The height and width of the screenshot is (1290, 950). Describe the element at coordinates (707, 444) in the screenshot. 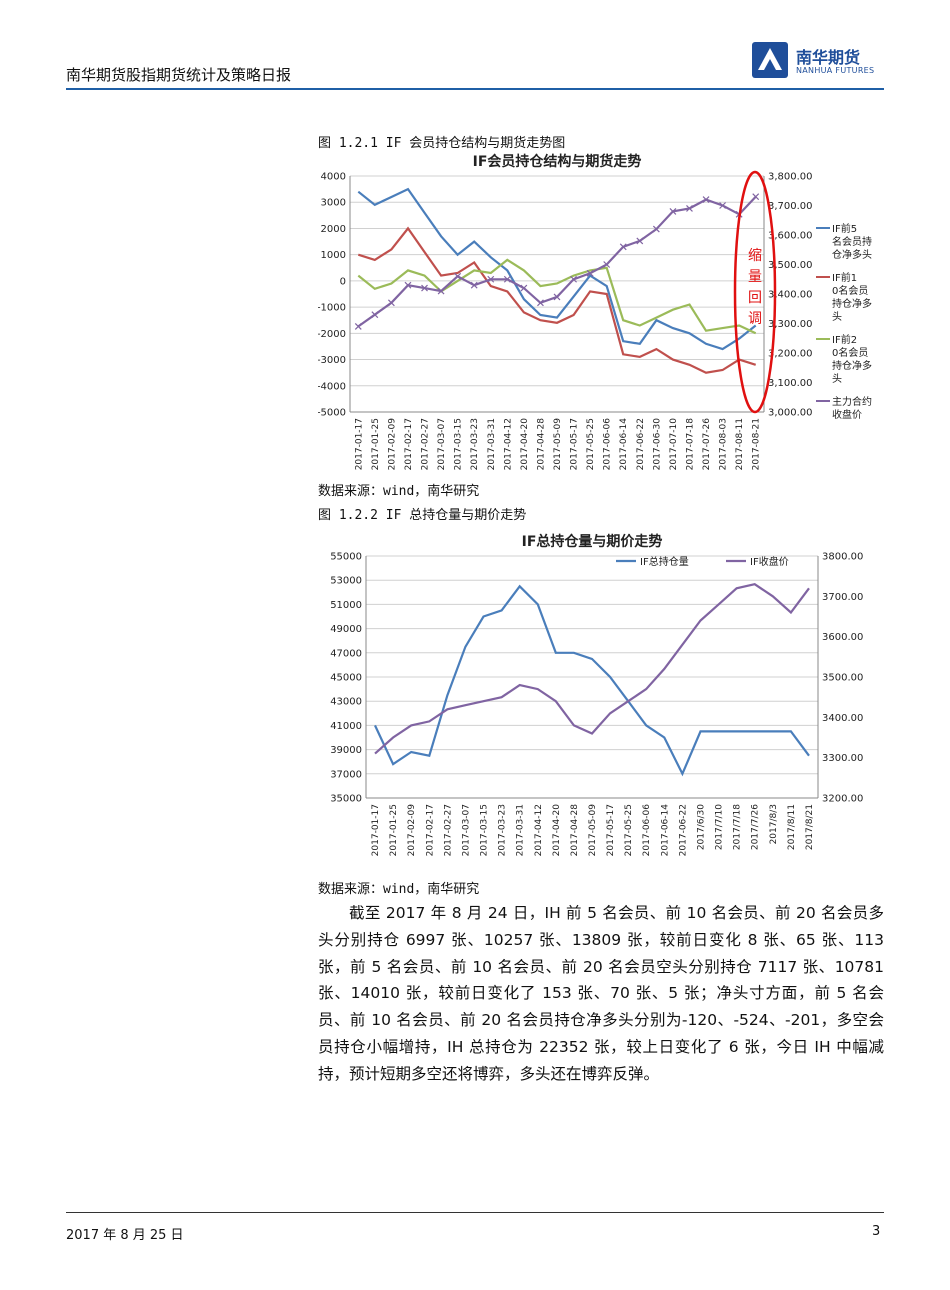

I see `x-tick-label: 2017-07-26` at that location.